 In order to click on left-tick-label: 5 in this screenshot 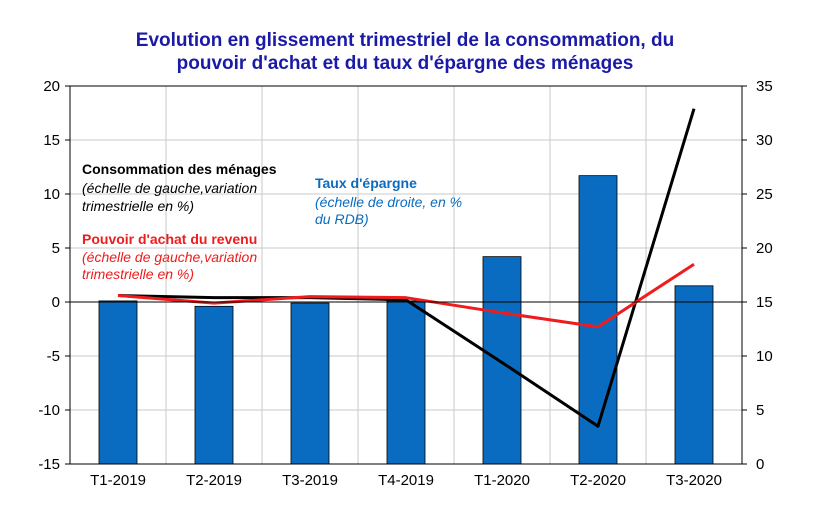, I will do `click(56, 248)`.